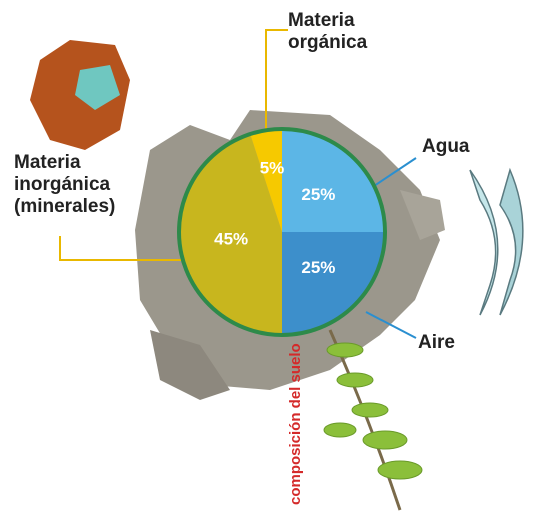  What do you see at coordinates (446, 146) in the screenshot?
I see `category-label: Agua` at bounding box center [446, 146].